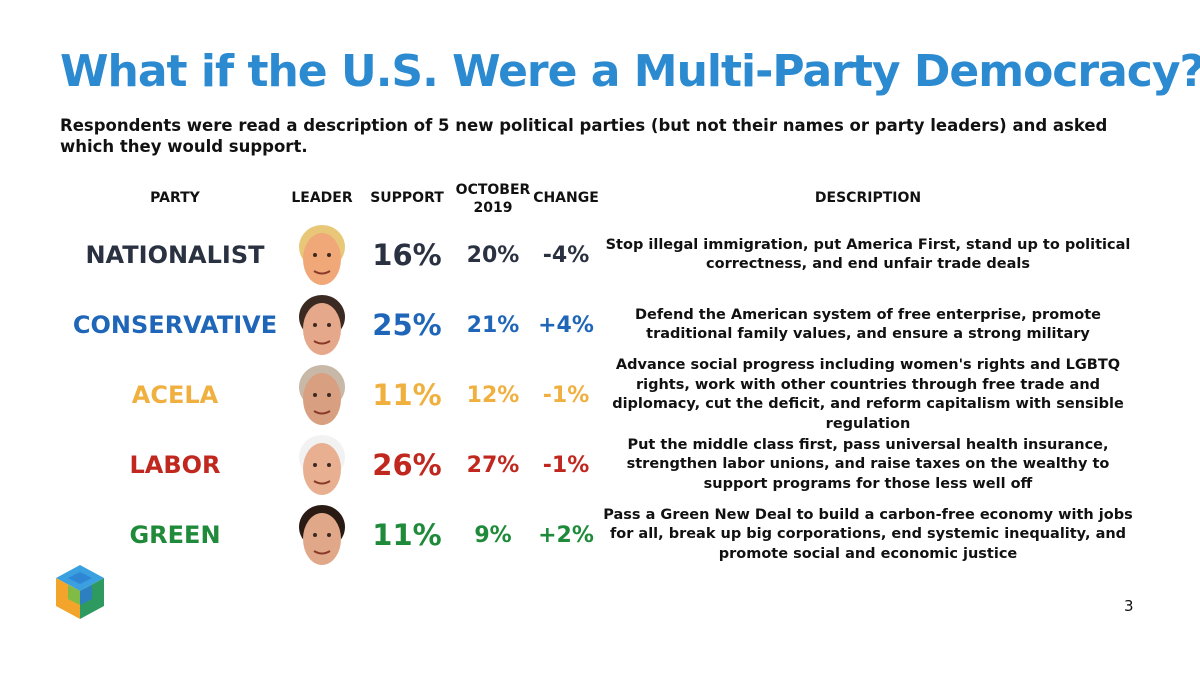  Describe the element at coordinates (868, 198) in the screenshot. I see `header-description: DESCRIPTION` at that location.